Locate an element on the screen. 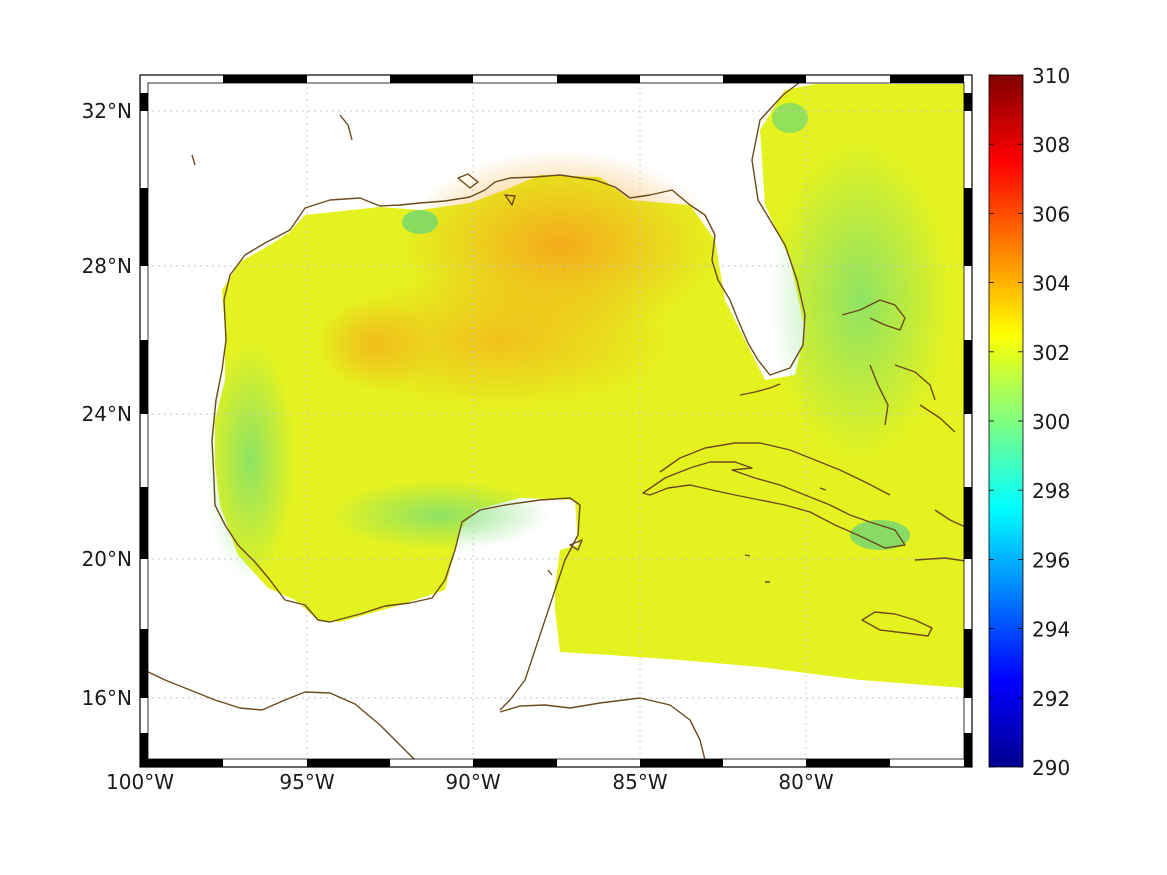  frame-right is located at coordinates (968, 421).